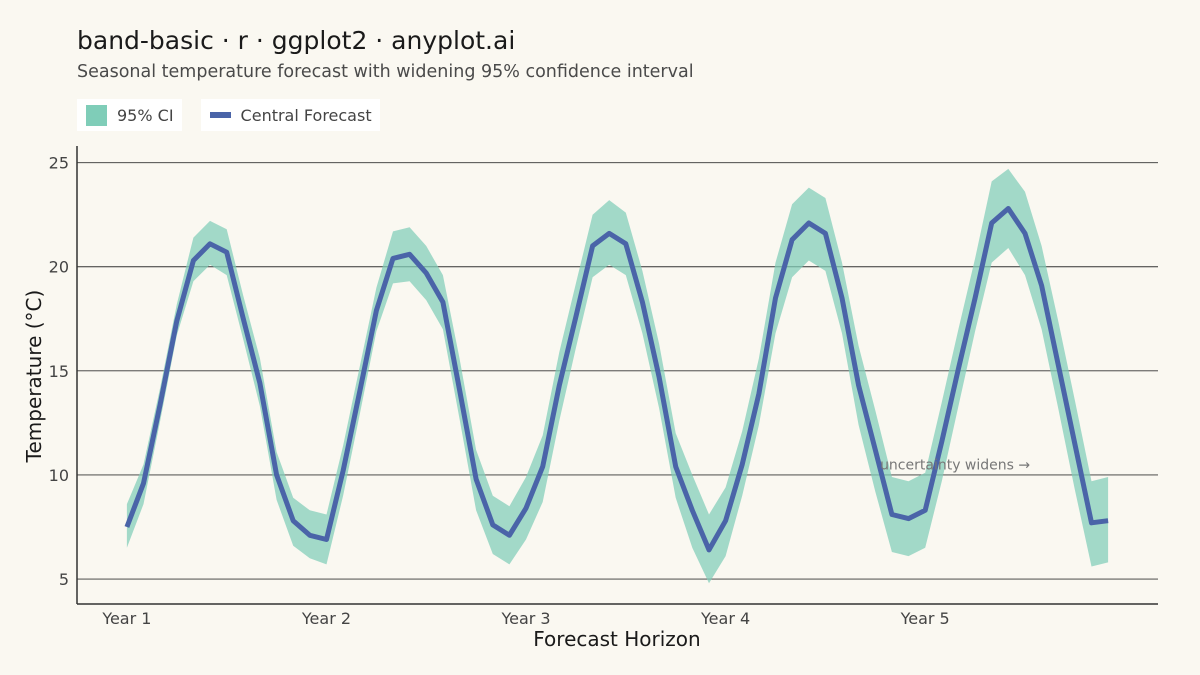 This screenshot has width=1200, height=675. I want to click on legend-item-ci: 95% CI, so click(129, 115).